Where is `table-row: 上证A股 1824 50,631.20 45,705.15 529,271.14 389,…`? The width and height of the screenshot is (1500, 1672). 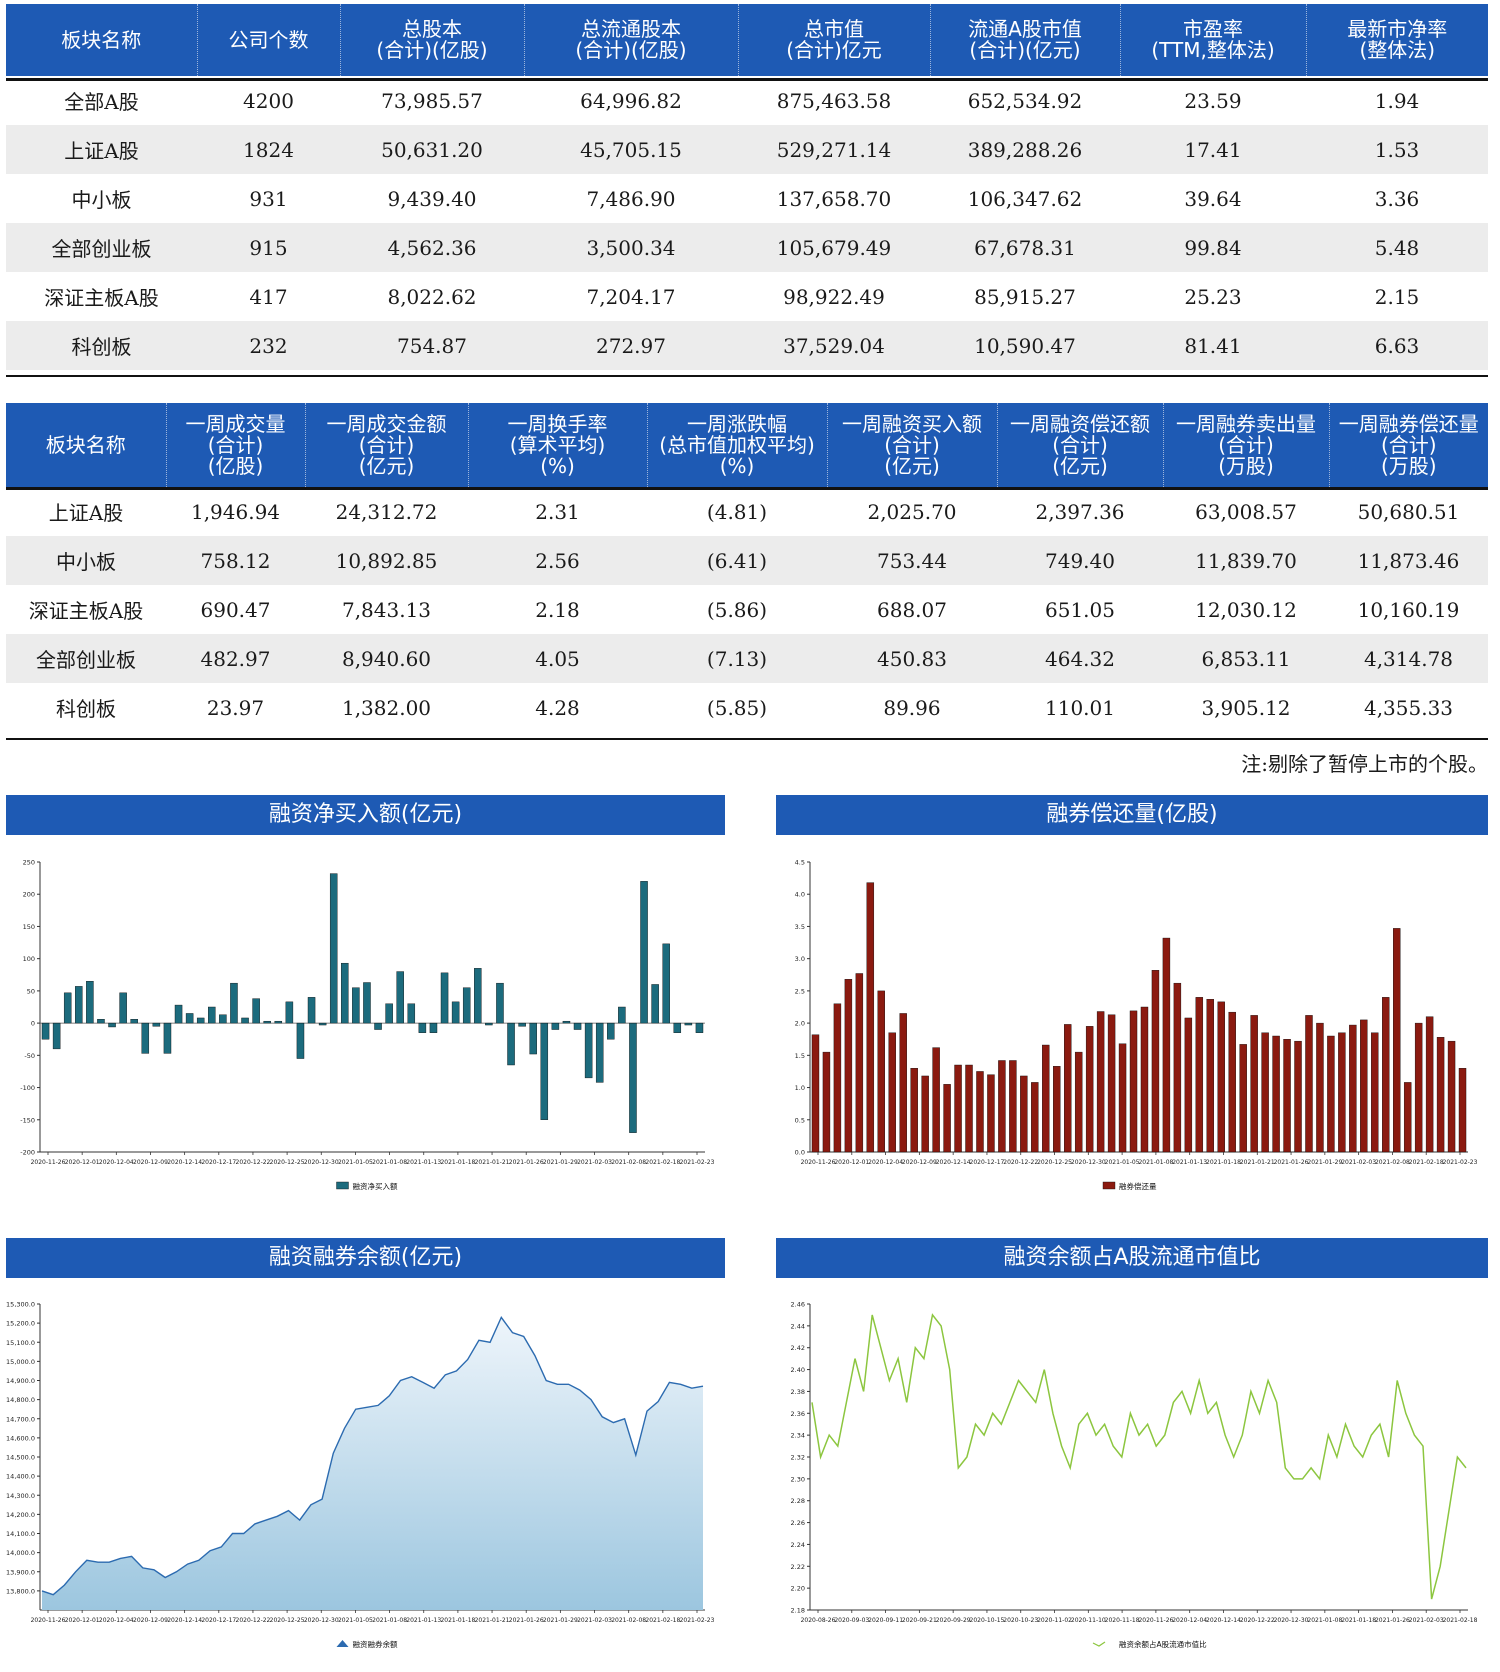
table-row: 上证A股 1824 50,631.20 45,705.15 529,271.14 389,… is located at coordinates (747, 149).